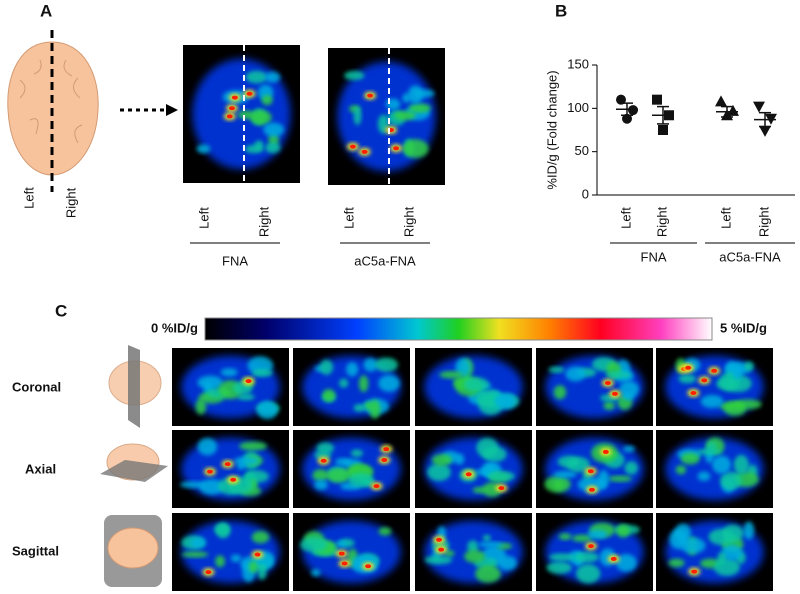  What do you see at coordinates (40, 468) in the screenshot?
I see `row-label: Axial` at bounding box center [40, 468].